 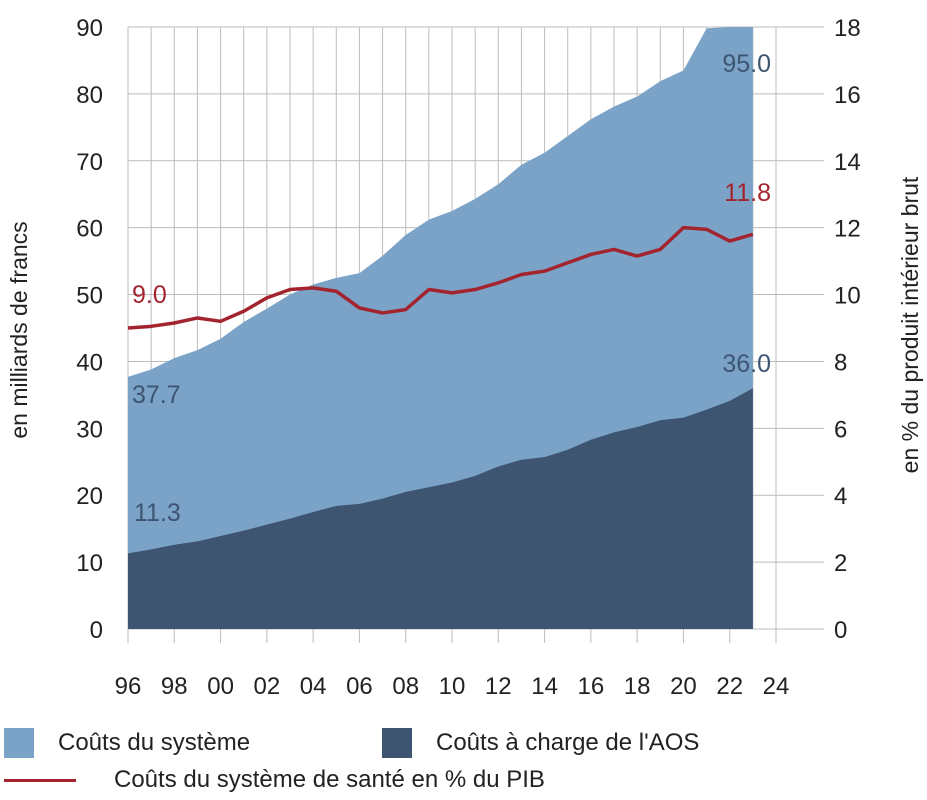 What do you see at coordinates (220, 686) in the screenshot?
I see `x-tick-label: 00` at bounding box center [220, 686].